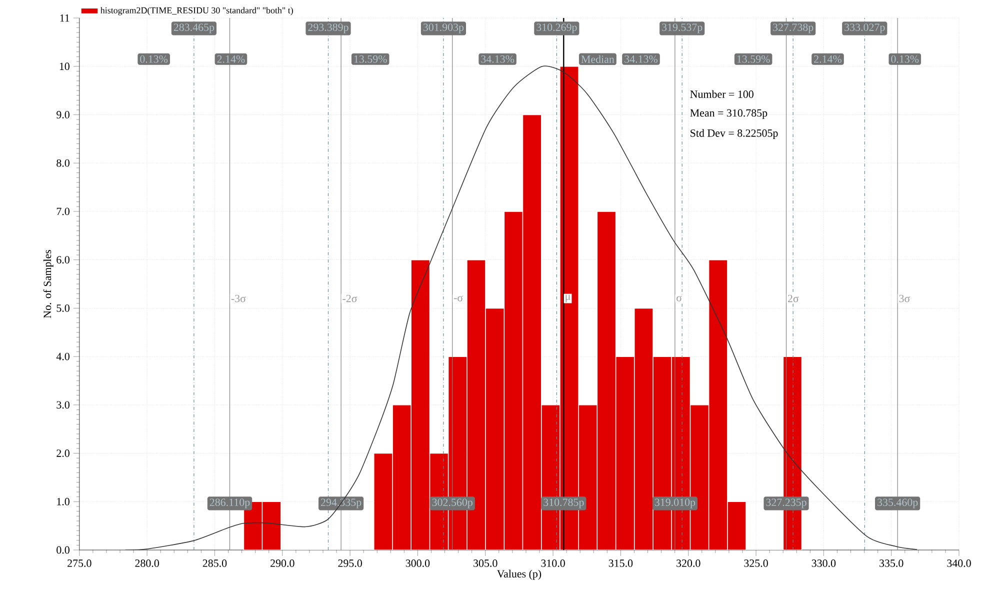 This screenshot has height=609, width=986. I want to click on ref-line-label: 302.560p, so click(452, 503).